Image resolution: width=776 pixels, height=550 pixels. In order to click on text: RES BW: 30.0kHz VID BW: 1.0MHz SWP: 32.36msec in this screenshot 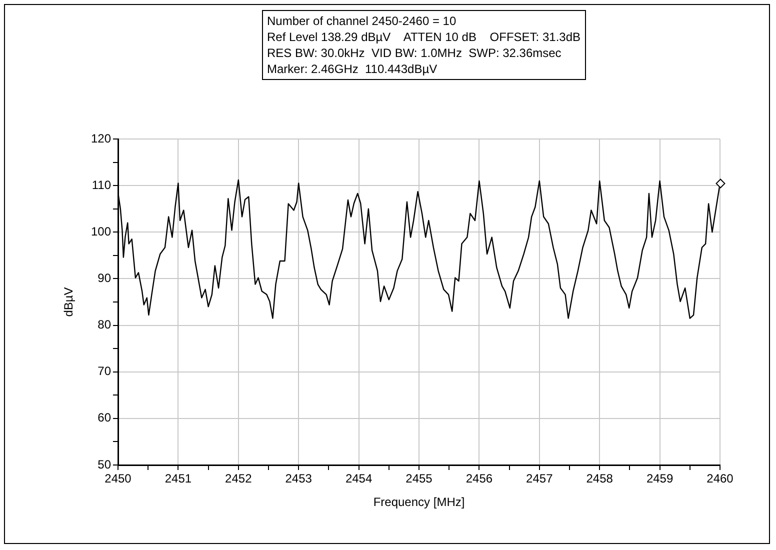, I will do `click(414, 53)`.